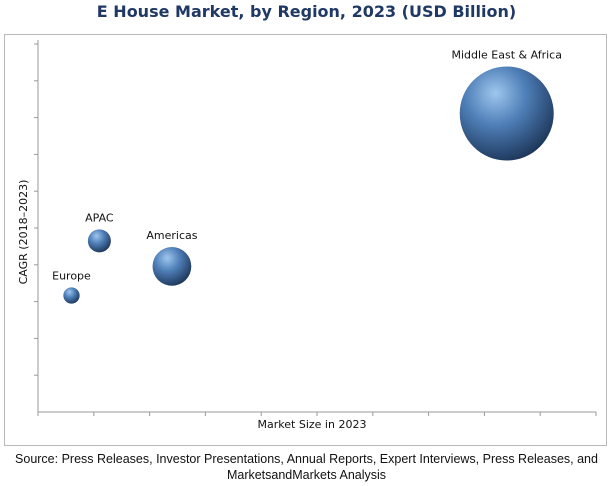  I want to click on bubble-europe, so click(71, 295).